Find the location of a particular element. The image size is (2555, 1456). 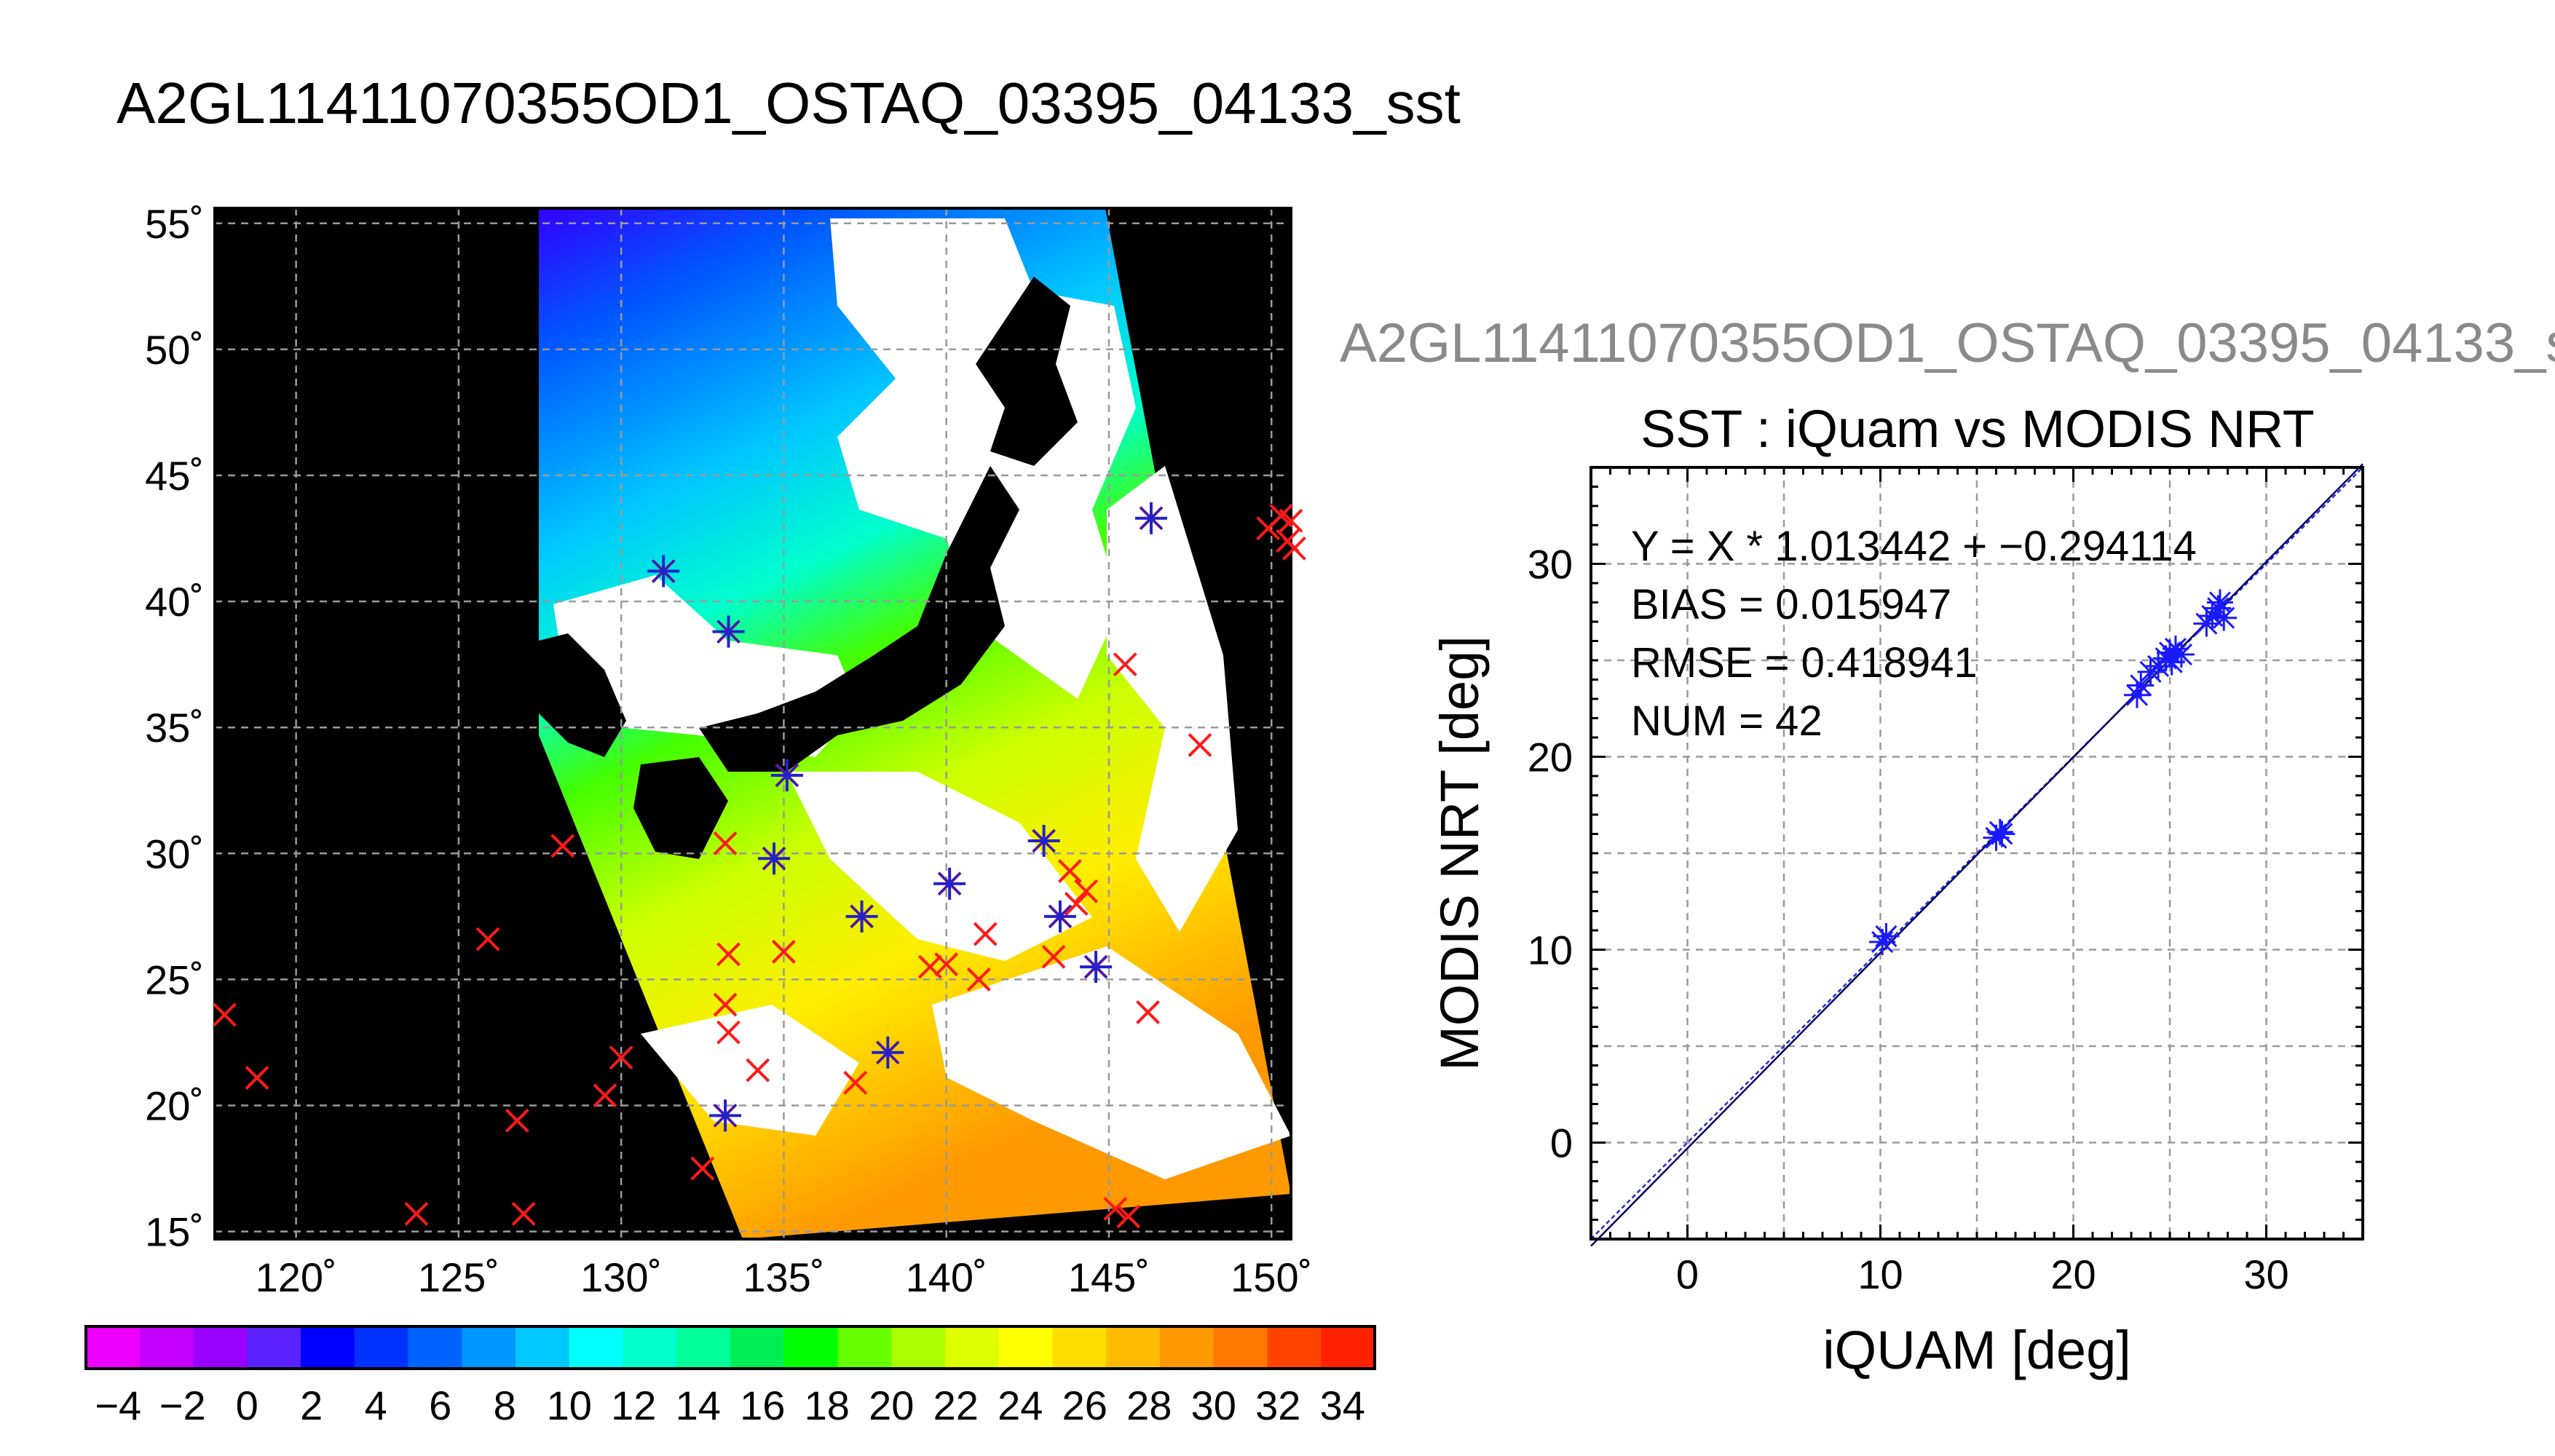

scatter-xtick-label: 20 is located at coordinates (2073, 1274).